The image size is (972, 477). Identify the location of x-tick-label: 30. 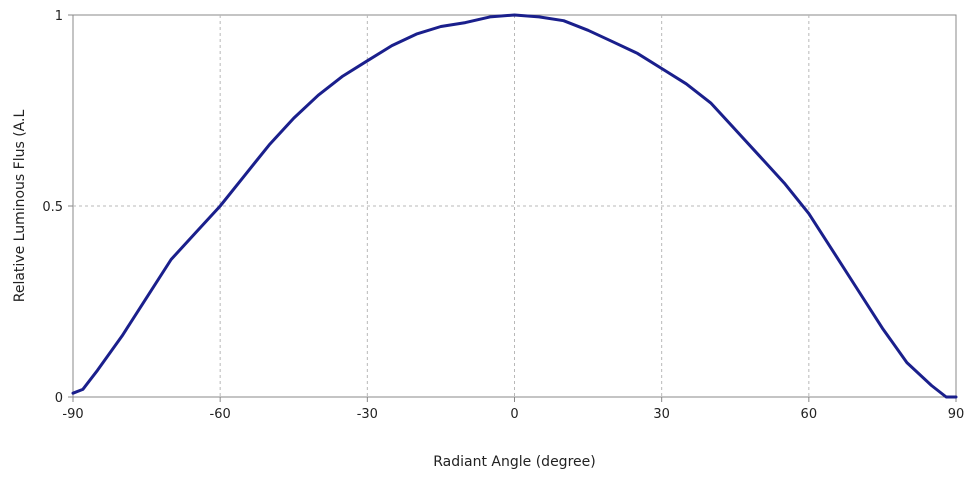
(661, 414).